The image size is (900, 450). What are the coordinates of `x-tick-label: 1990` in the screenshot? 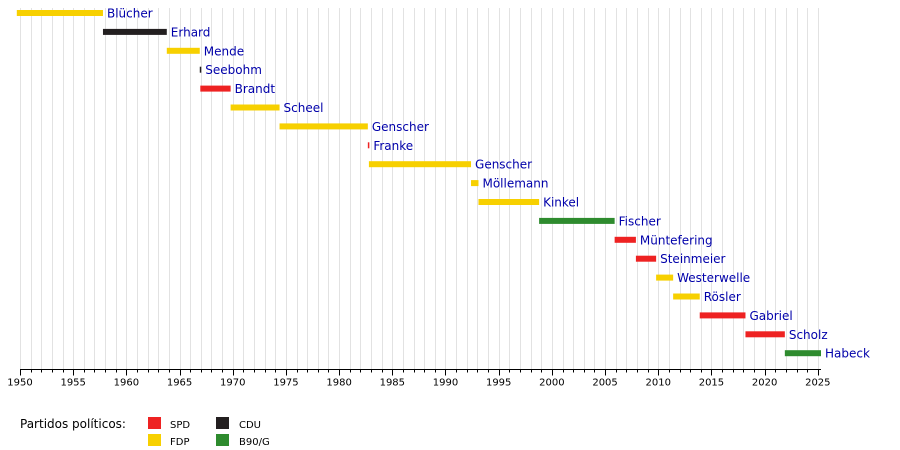 It's located at (445, 383).